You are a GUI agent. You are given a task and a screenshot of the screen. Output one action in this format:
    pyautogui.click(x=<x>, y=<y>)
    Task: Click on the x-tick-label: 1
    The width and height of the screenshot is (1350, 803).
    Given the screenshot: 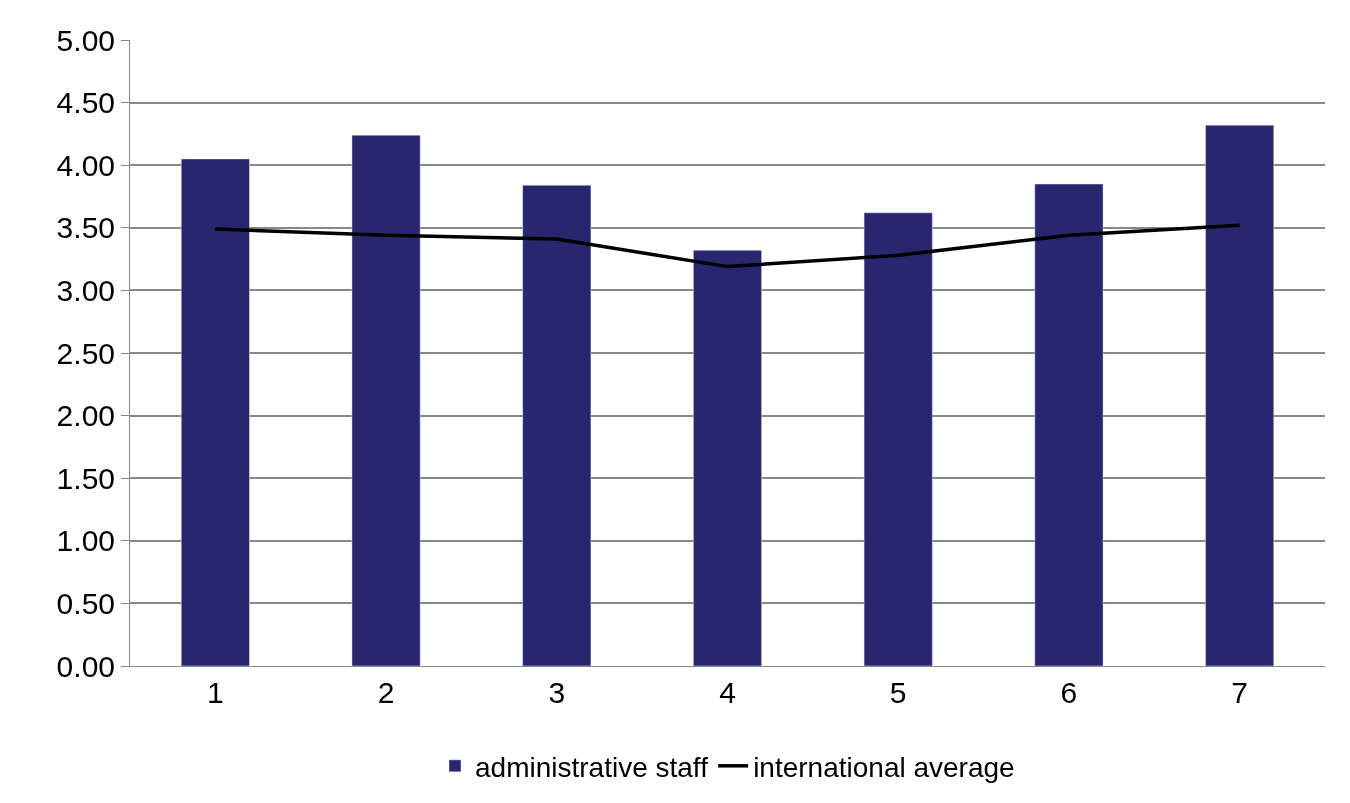 What is the action you would take?
    pyautogui.click(x=215, y=692)
    